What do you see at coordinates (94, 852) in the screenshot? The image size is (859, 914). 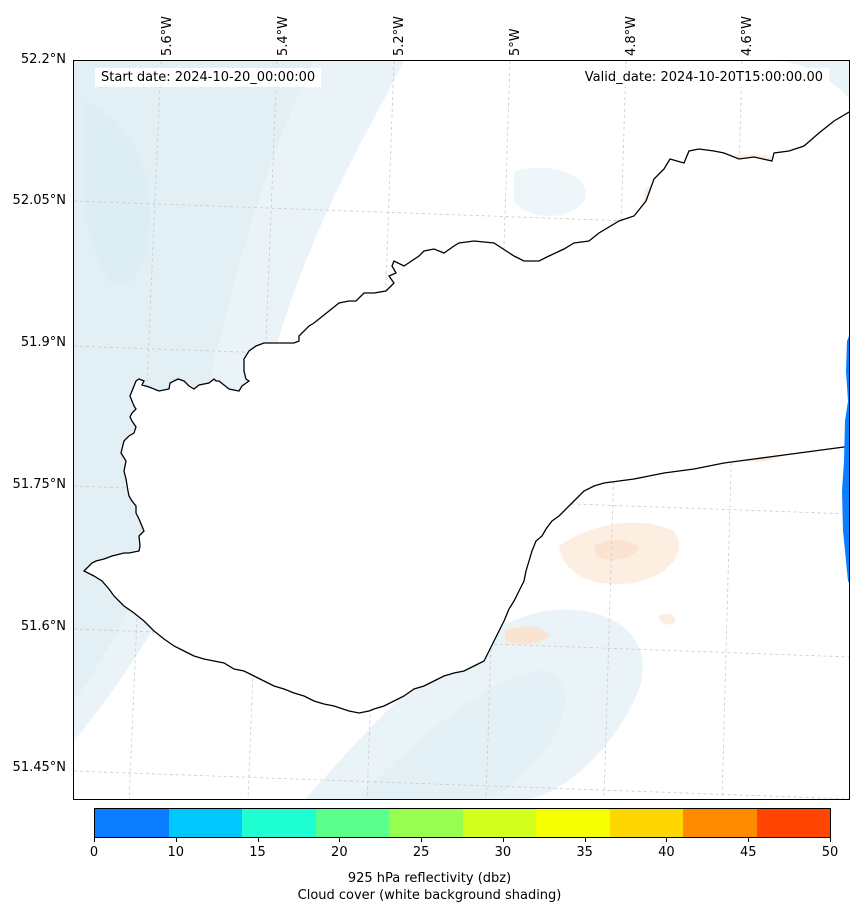 I see `colorbar-tick-label: 0` at bounding box center [94, 852].